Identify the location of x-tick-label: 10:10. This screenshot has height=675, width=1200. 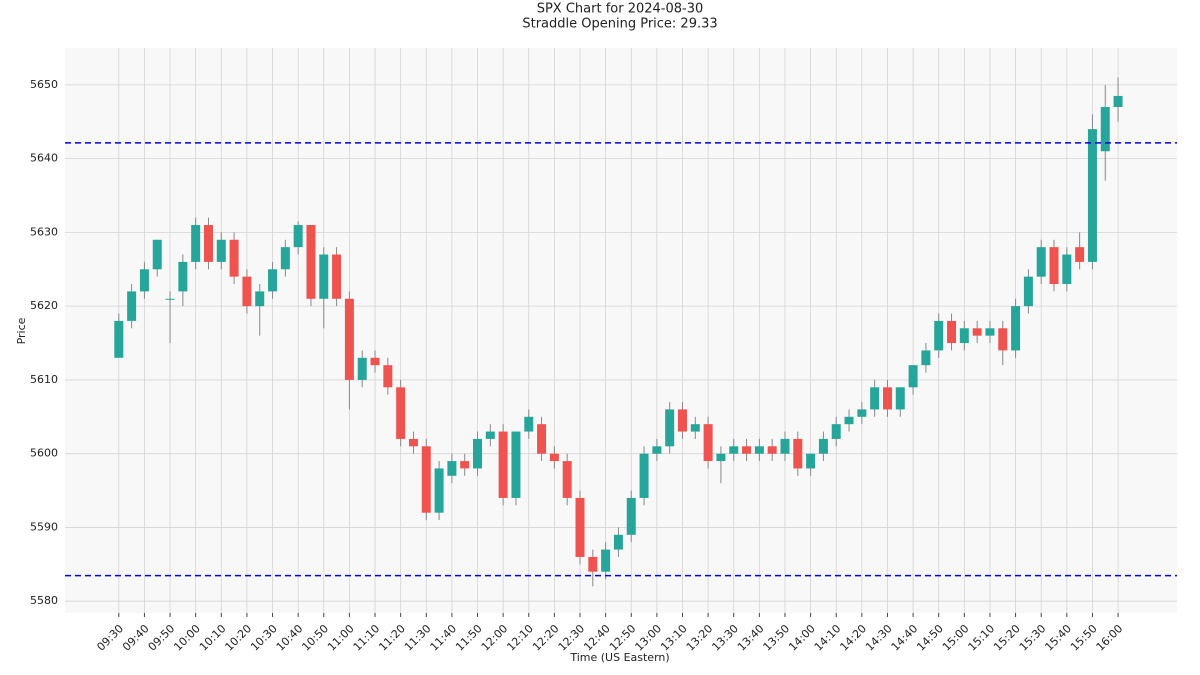
(213, 638).